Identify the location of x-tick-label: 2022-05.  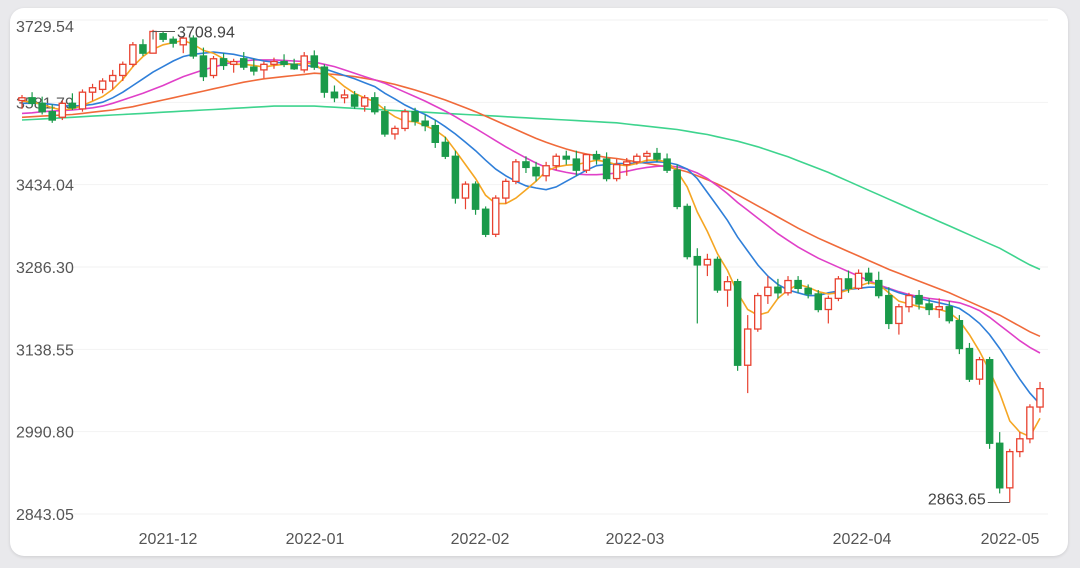
(1010, 539).